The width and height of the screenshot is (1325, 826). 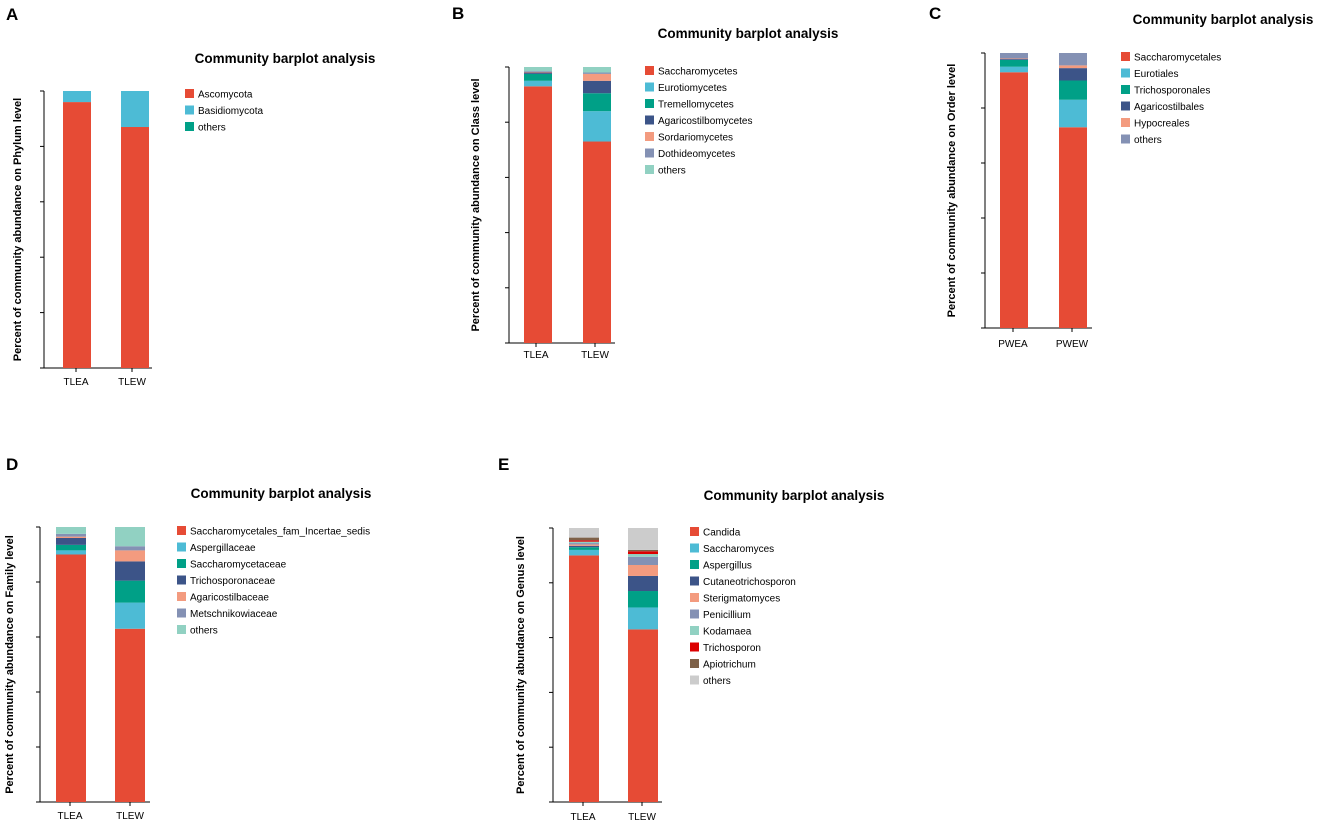 I want to click on legend-label: Eurotiales, so click(x=1156, y=74).